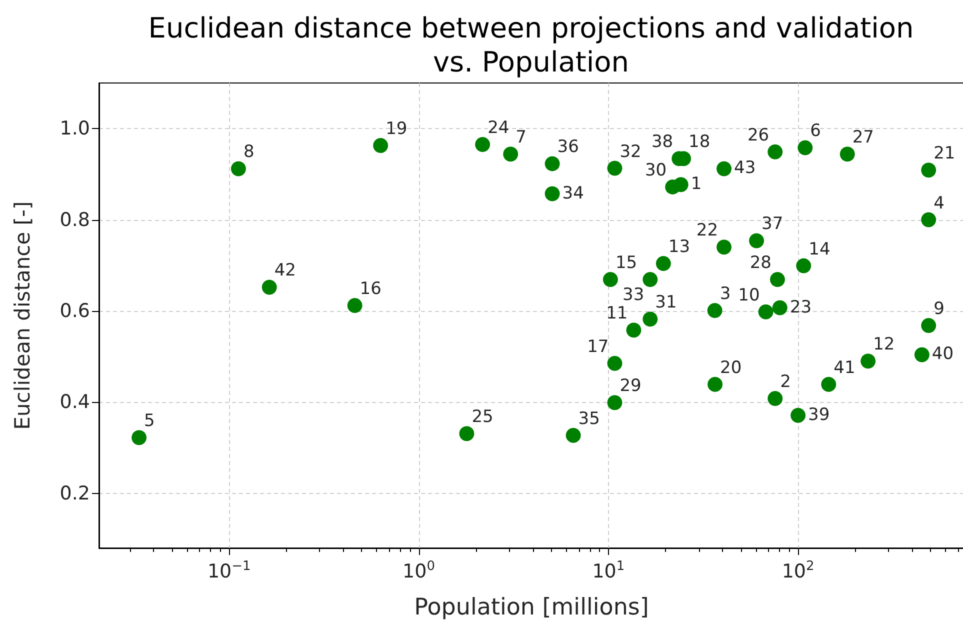  I want to click on annotation: 18, so click(699, 142).